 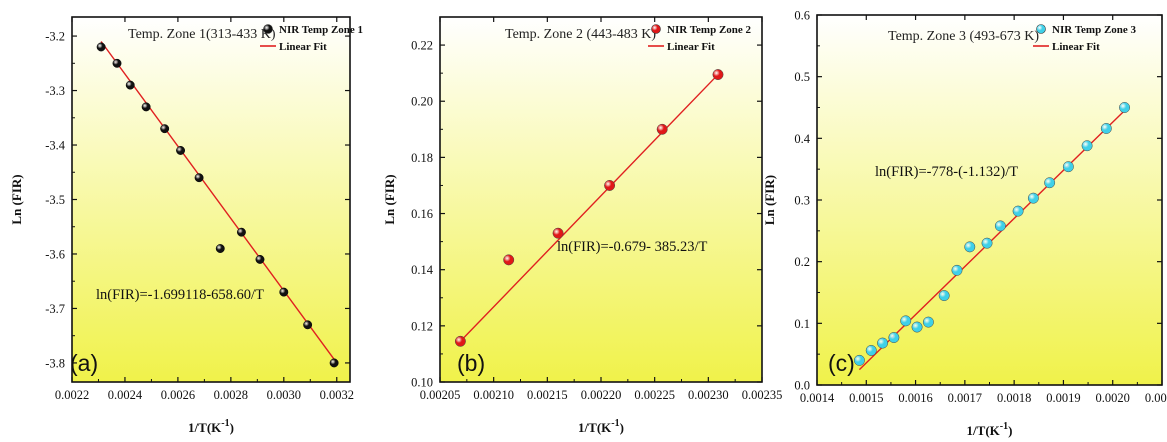 What do you see at coordinates (965, 398) in the screenshot?
I see `x-tick-label: 0.0017` at bounding box center [965, 398].